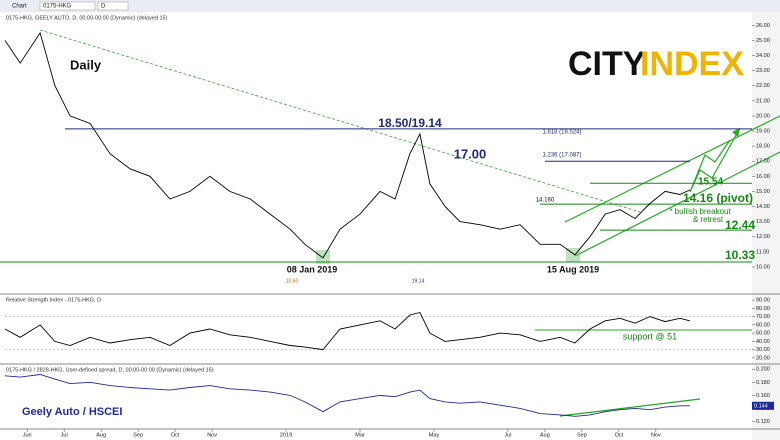 This screenshot has height=440, width=780. I want to click on y-tick-label: 16.00, so click(763, 177).